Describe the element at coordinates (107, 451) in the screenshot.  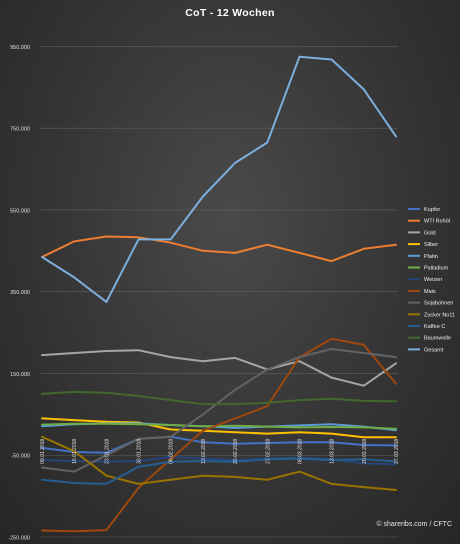
I see `x-tick-label: 23.01.2018` at that location.